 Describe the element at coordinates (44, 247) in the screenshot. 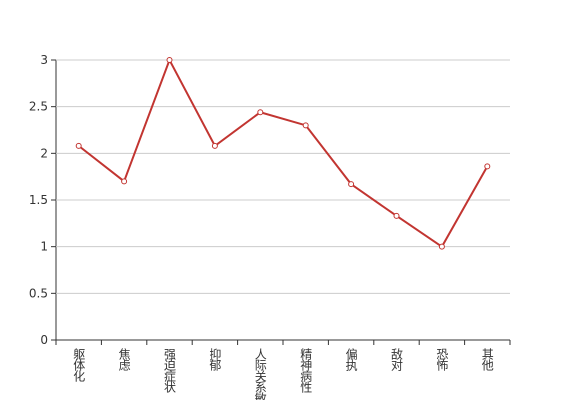

I see `y-tick-label: 1` at that location.